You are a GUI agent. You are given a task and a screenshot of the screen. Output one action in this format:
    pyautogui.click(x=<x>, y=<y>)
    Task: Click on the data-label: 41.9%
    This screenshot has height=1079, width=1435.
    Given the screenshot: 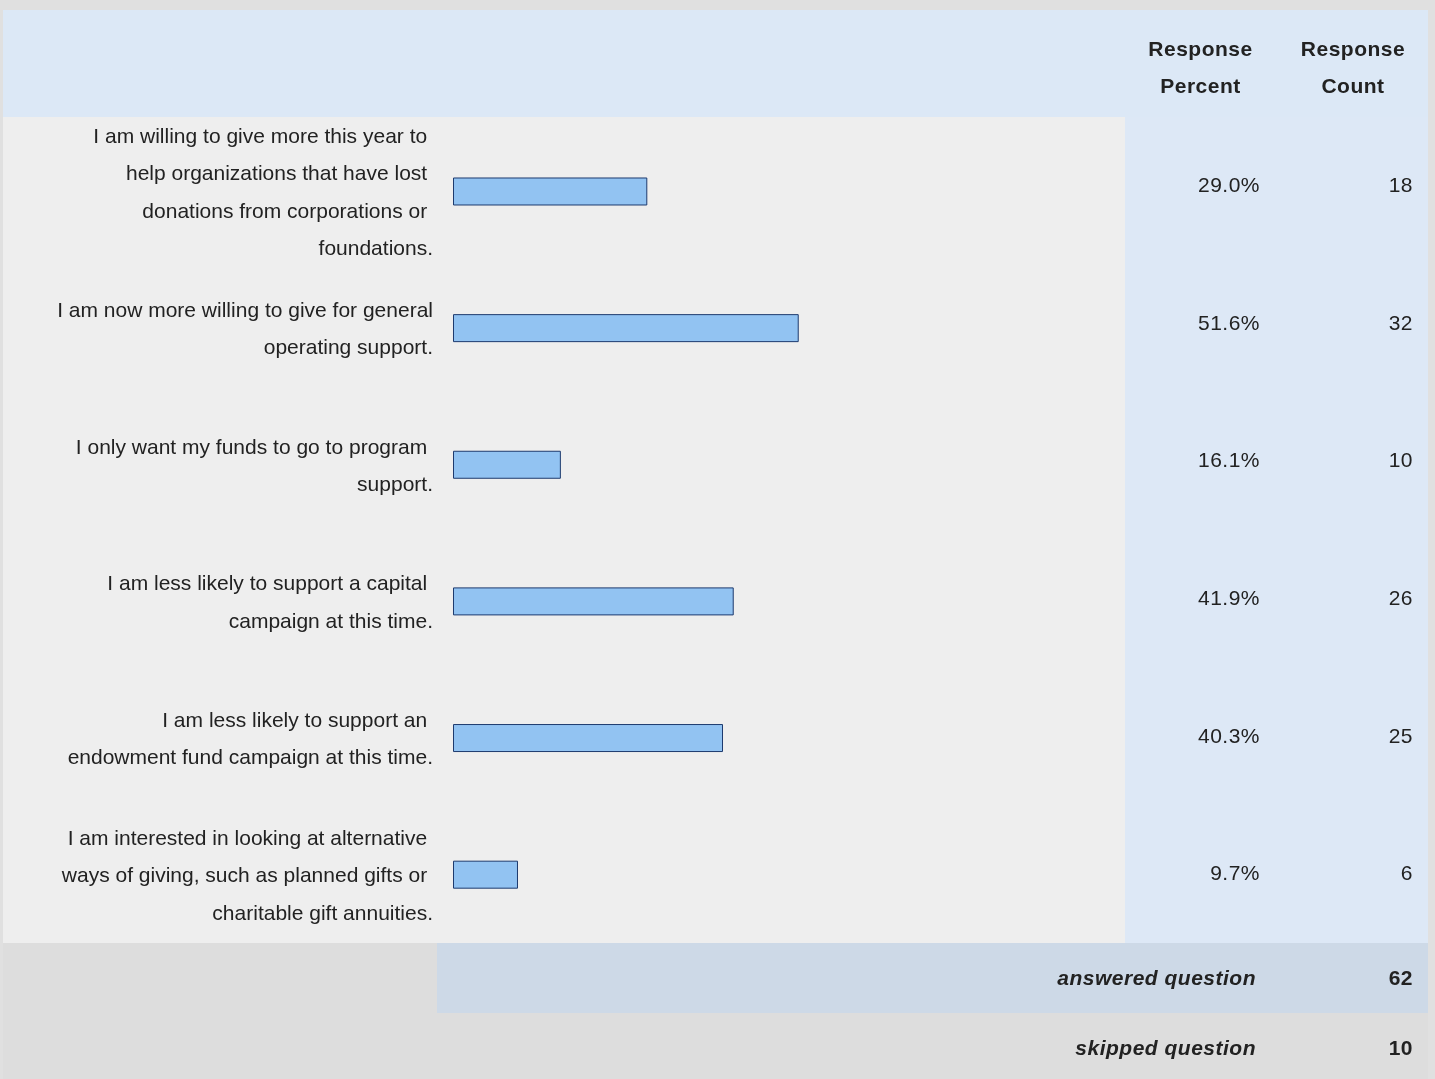 What is the action you would take?
    pyautogui.click(x=1228, y=597)
    